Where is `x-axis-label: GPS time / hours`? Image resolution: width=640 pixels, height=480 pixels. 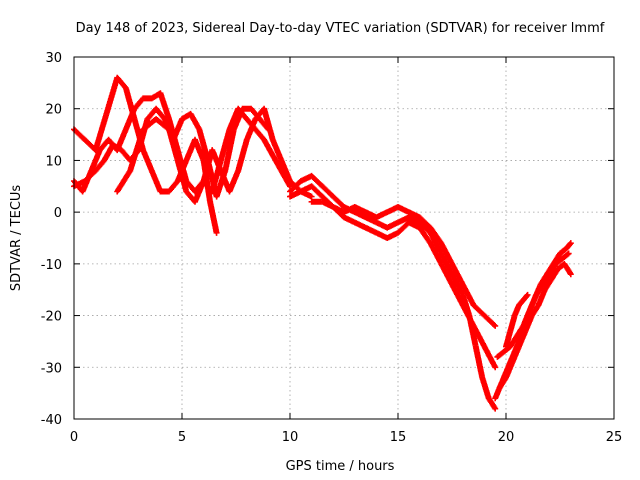
x-axis-label: GPS time / hours is located at coordinates (340, 466).